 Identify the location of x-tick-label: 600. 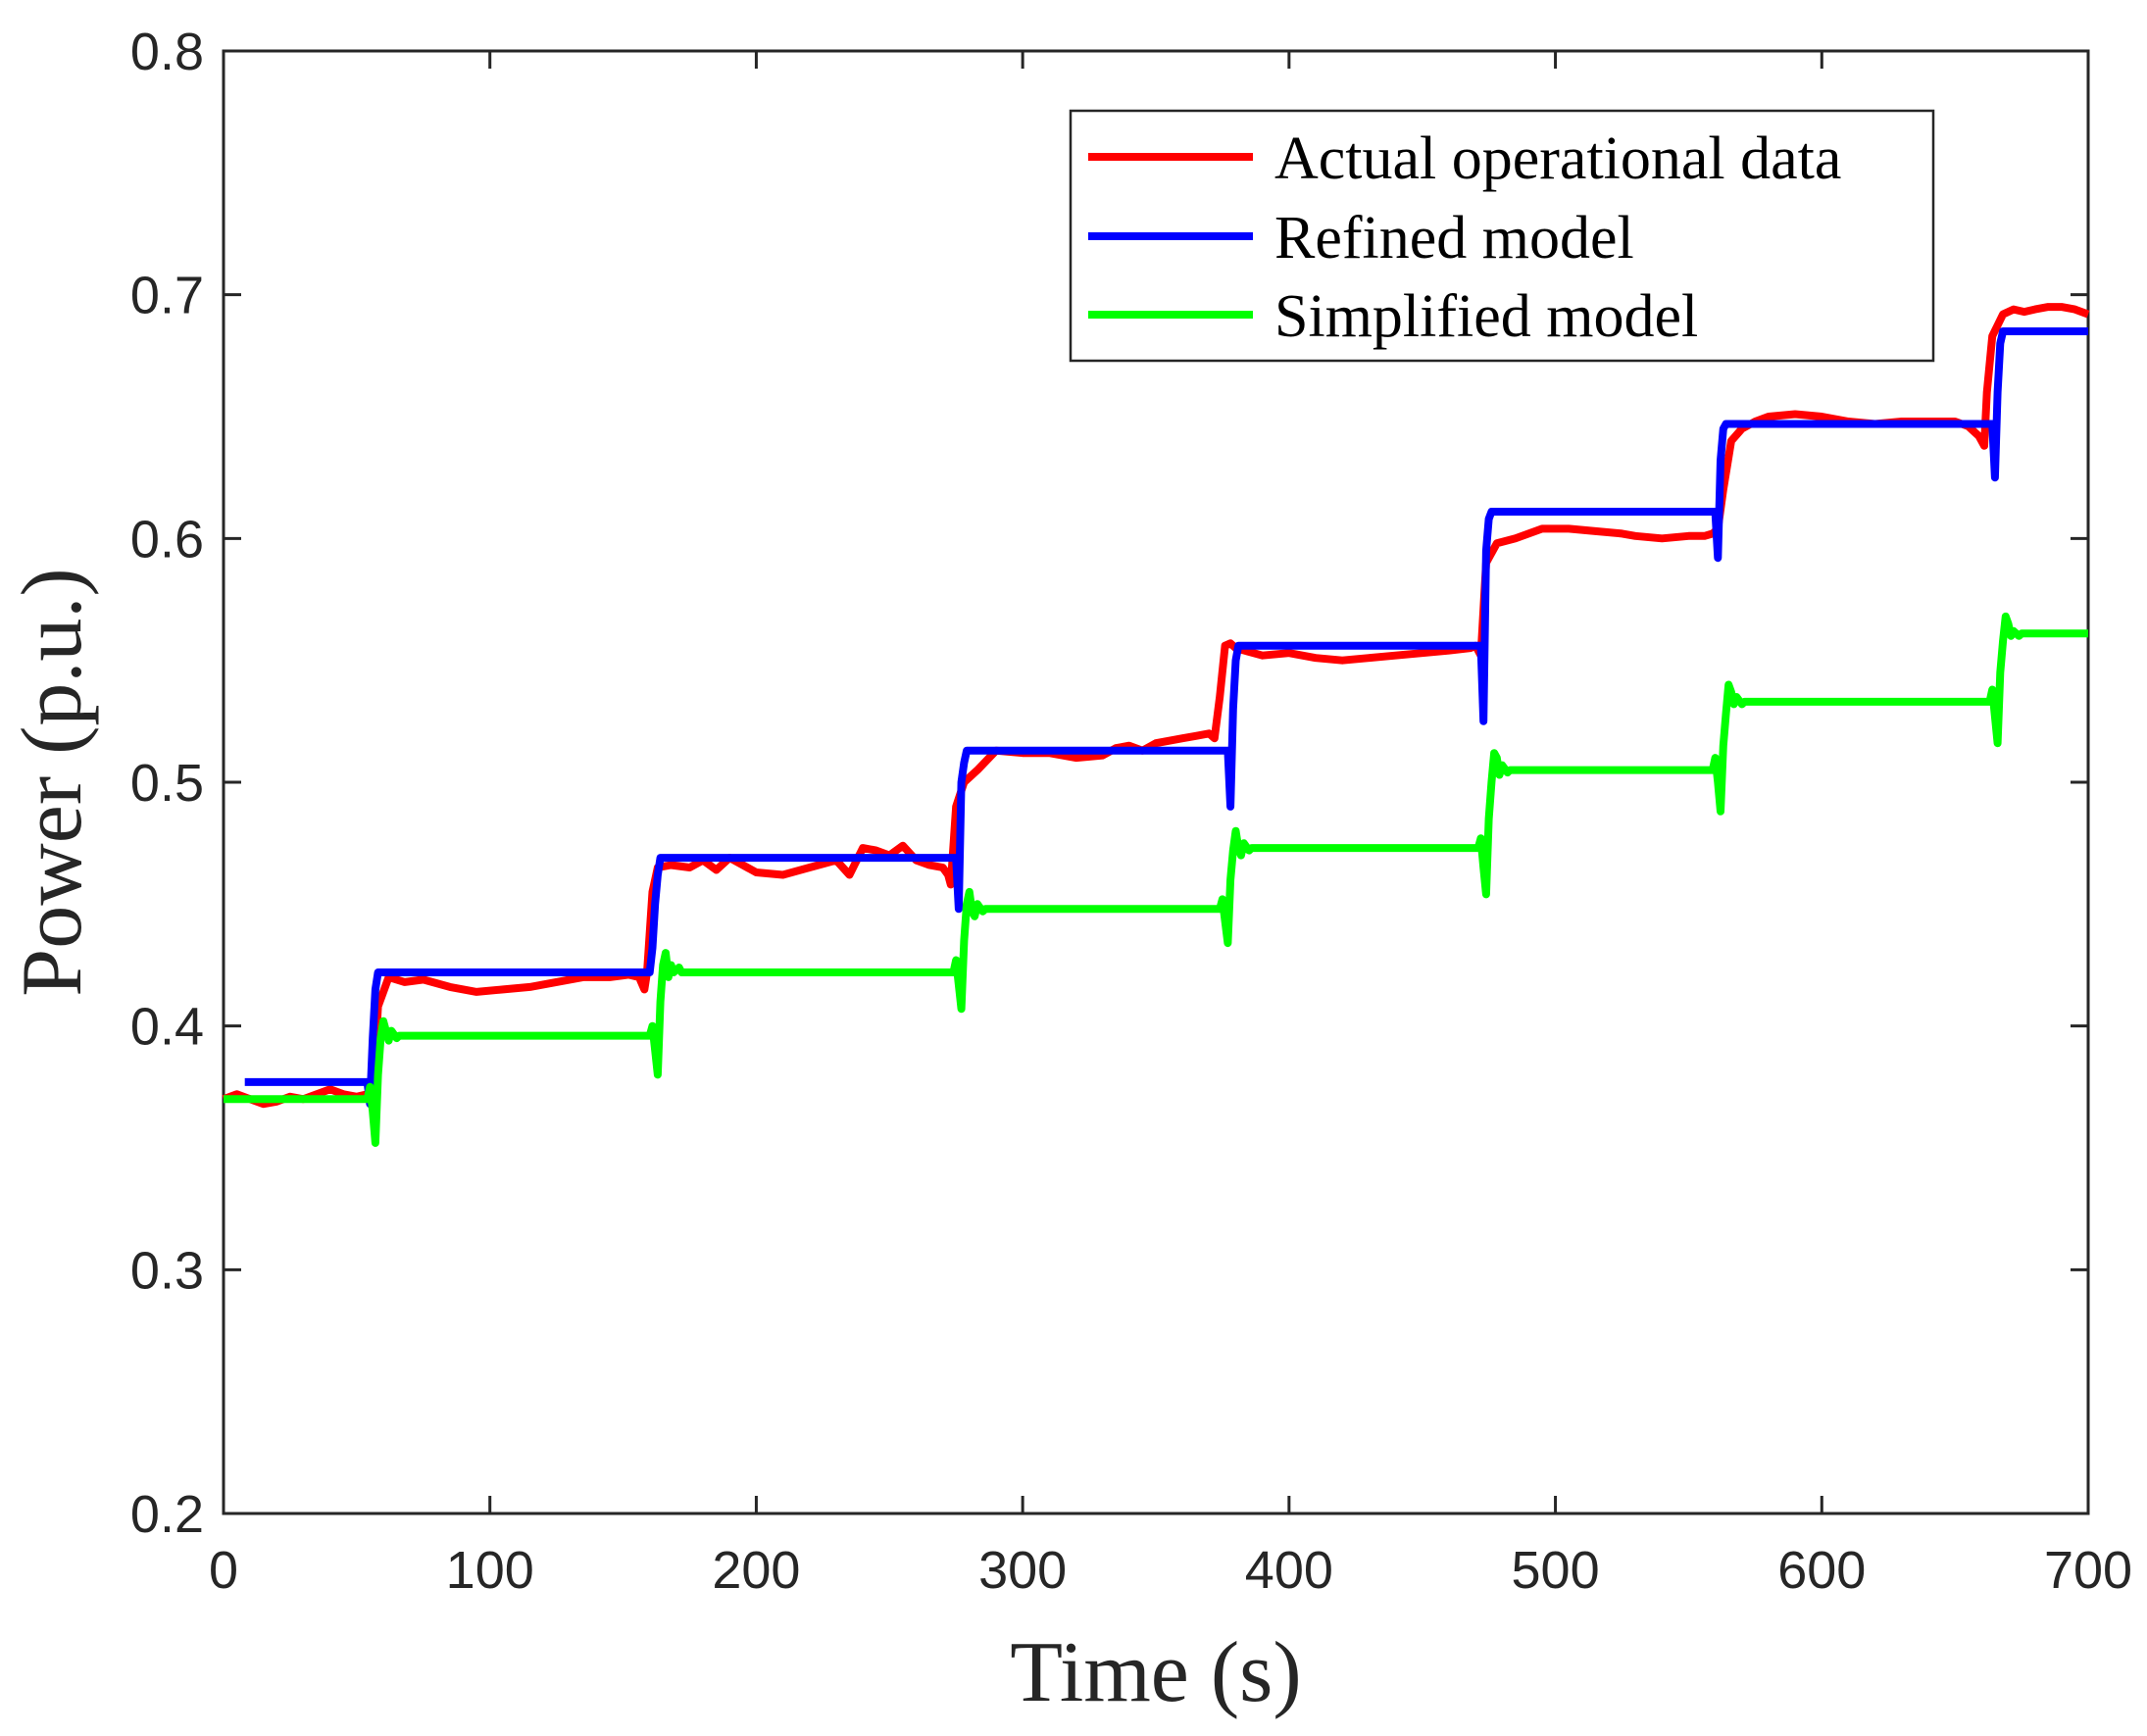
(1821, 1571).